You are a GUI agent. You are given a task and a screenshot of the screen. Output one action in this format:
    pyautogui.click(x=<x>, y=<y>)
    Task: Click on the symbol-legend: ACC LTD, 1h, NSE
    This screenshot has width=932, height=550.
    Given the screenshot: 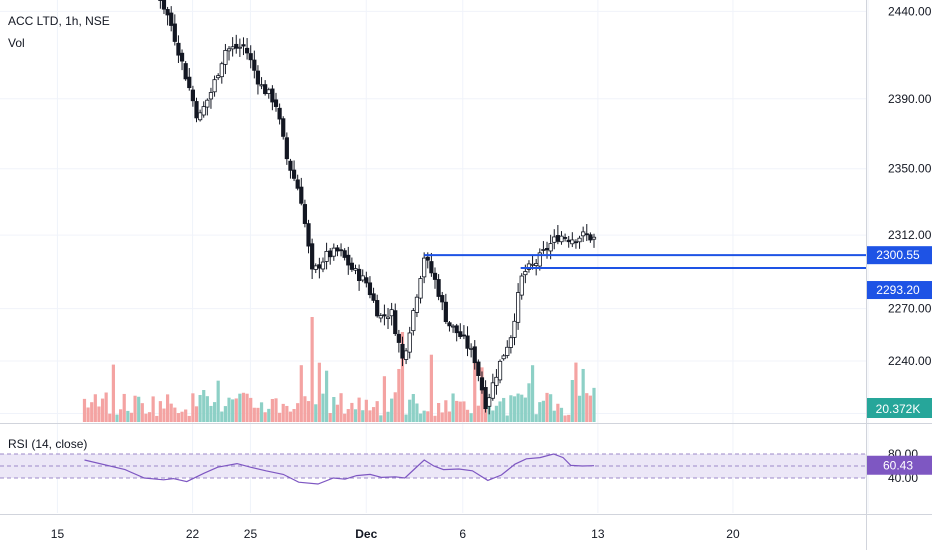 What is the action you would take?
    pyautogui.click(x=59, y=21)
    